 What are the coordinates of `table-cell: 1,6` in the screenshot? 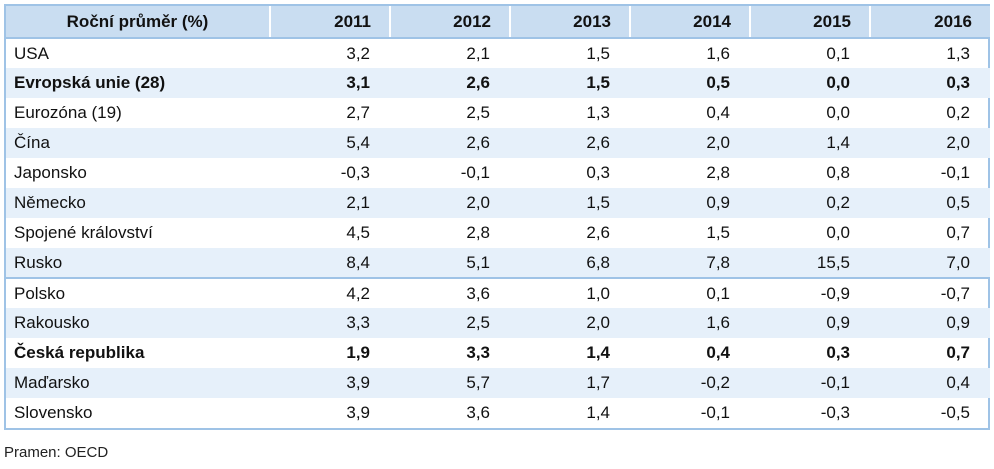 It's located at (690, 323).